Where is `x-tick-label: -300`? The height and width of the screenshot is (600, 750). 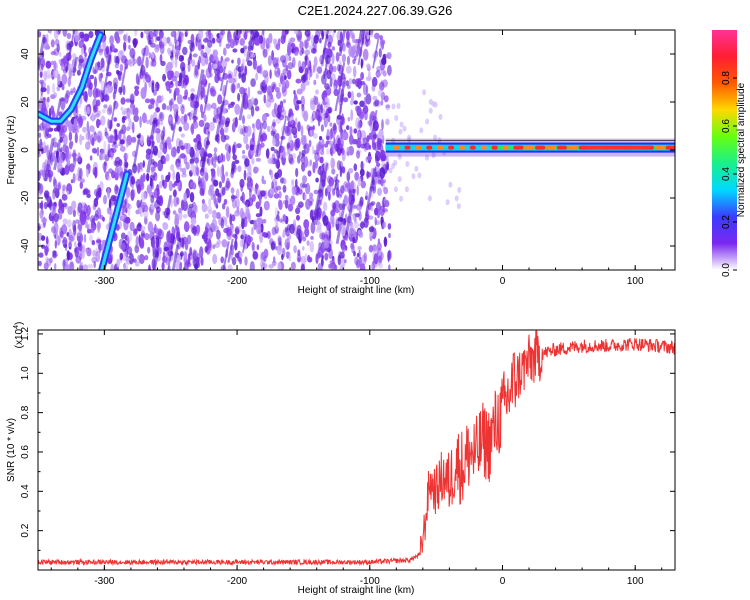
x-tick-label: -300 is located at coordinates (104, 281).